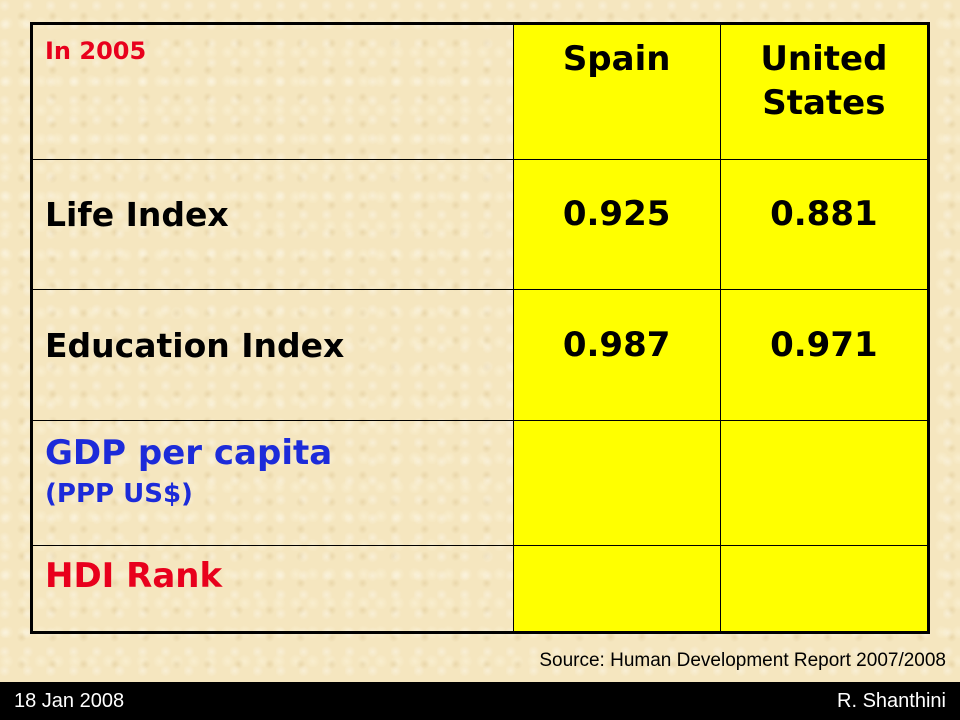 The width and height of the screenshot is (960, 720). Describe the element at coordinates (824, 224) in the screenshot. I see `cell-life-index-united-states: 0.881` at that location.